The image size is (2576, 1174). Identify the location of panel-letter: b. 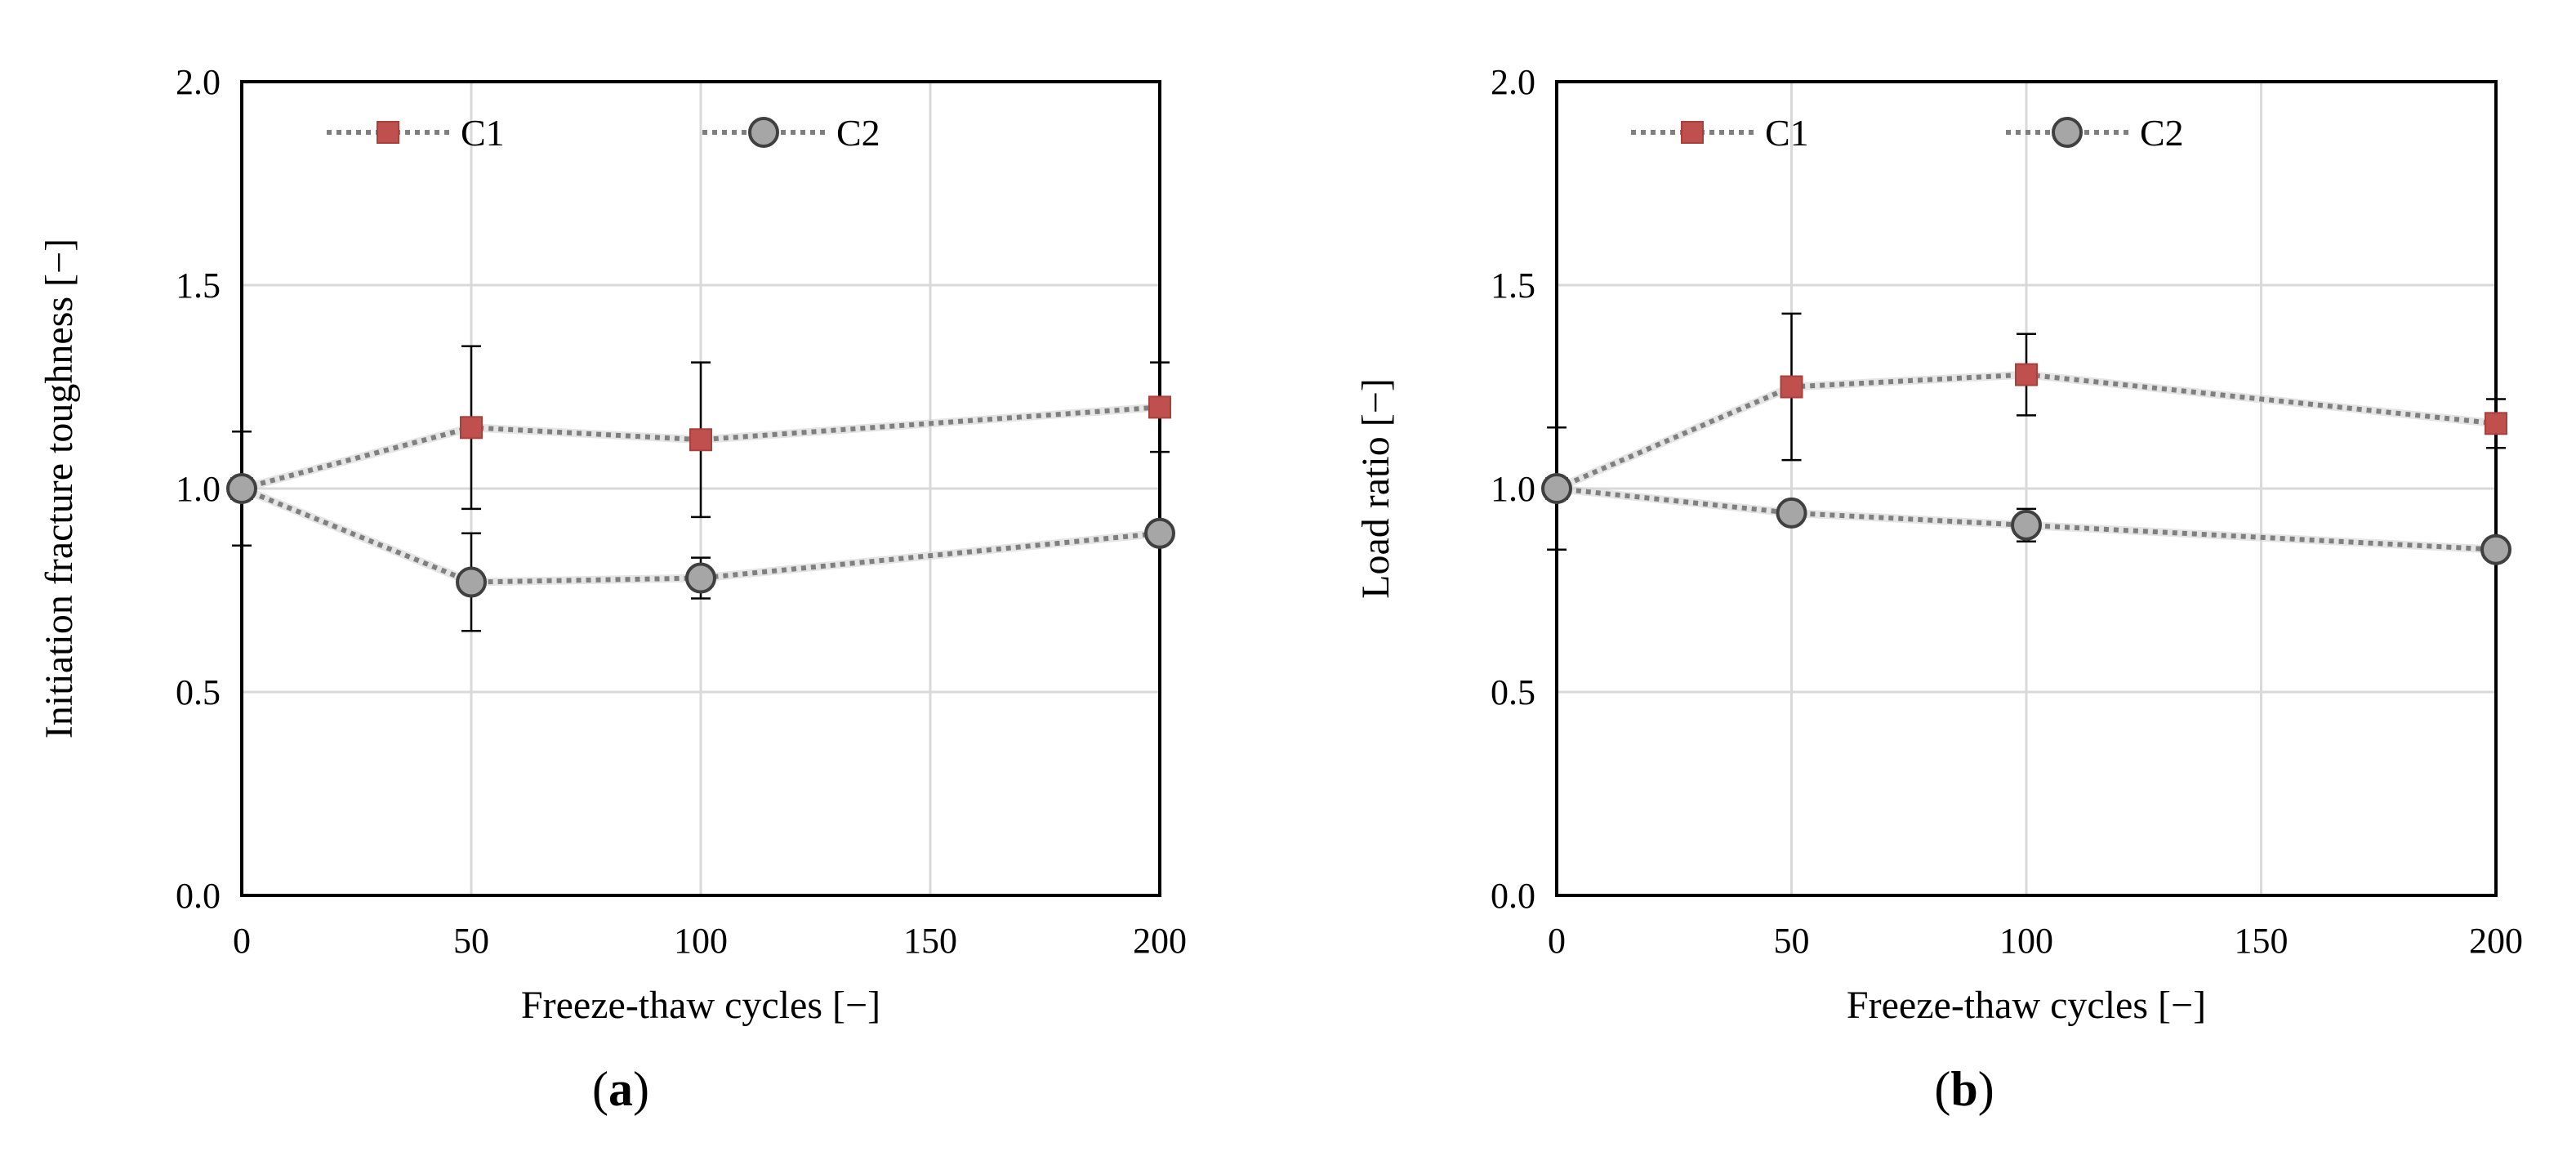
(1963, 1089).